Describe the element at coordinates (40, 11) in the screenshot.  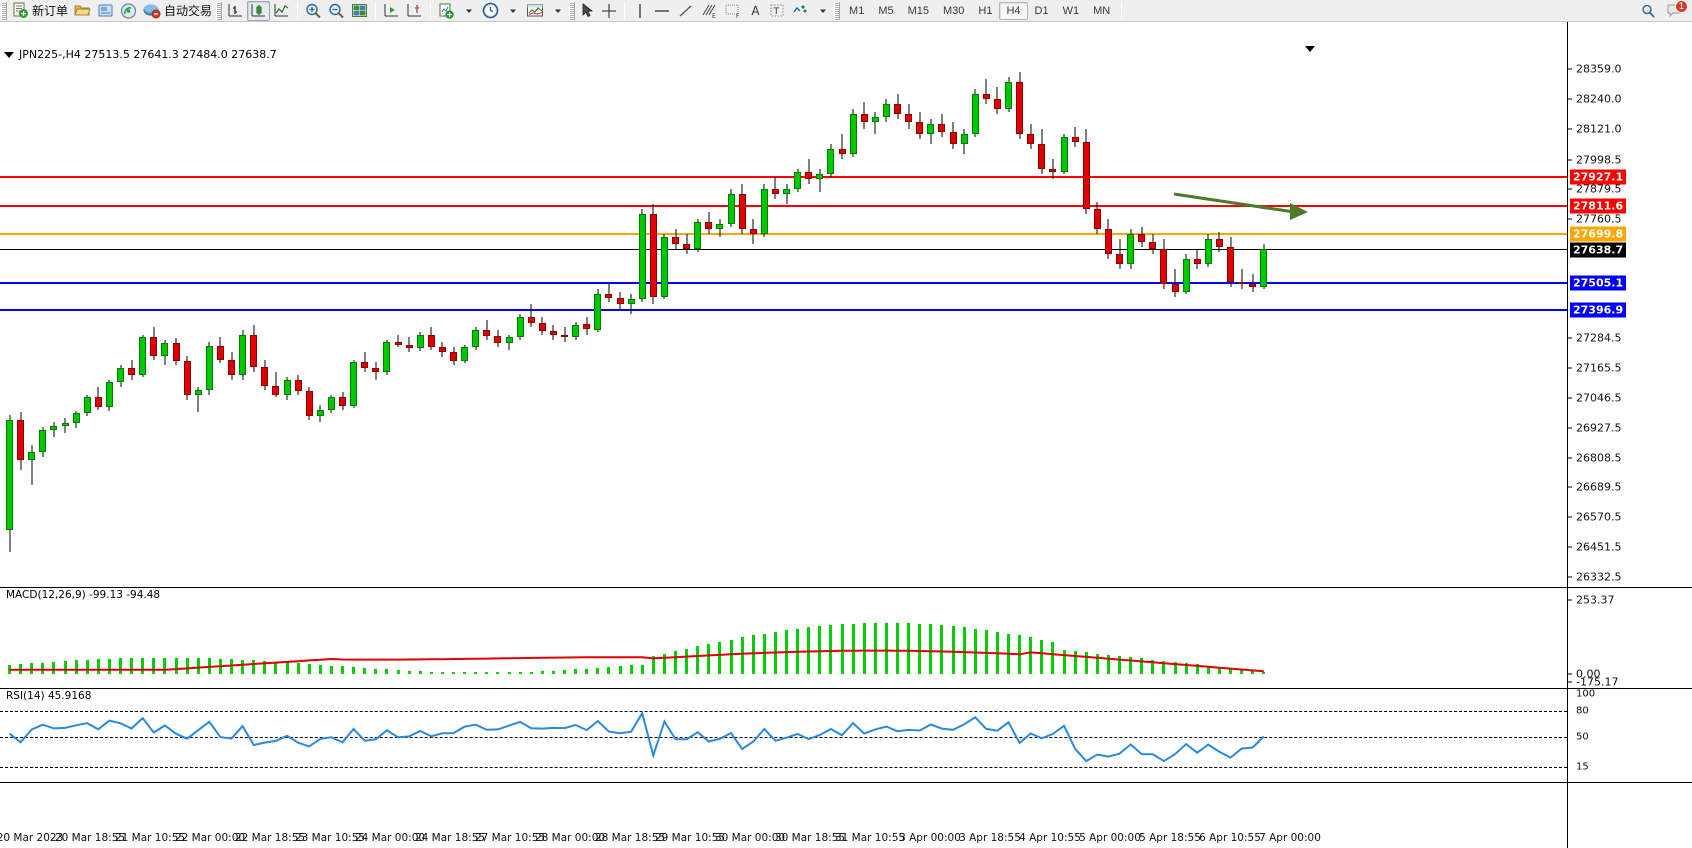
I see `new-order-button: 新订单` at that location.